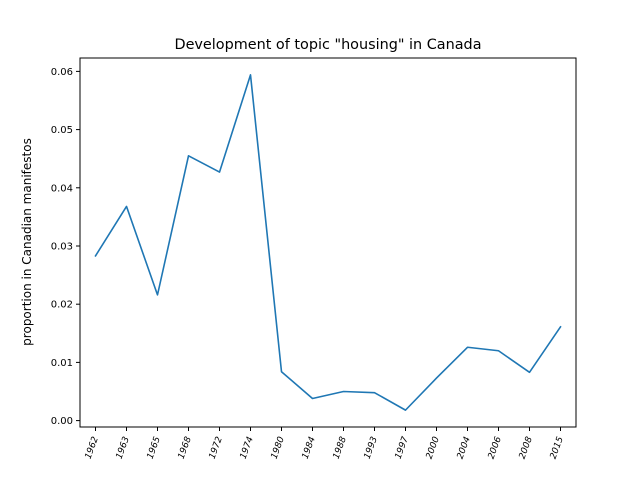 The width and height of the screenshot is (640, 480). Describe the element at coordinates (62, 421) in the screenshot. I see `y-tick-label: 0.00` at that location.